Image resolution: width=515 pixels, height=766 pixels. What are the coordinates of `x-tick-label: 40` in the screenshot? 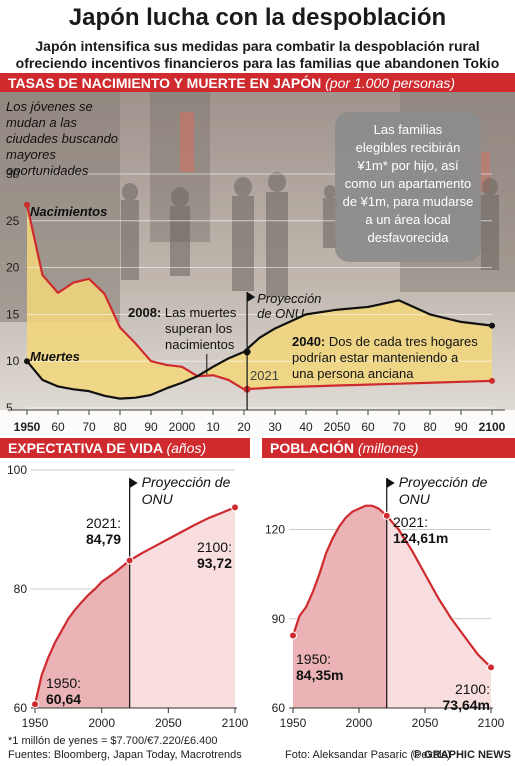 It's located at (306, 427).